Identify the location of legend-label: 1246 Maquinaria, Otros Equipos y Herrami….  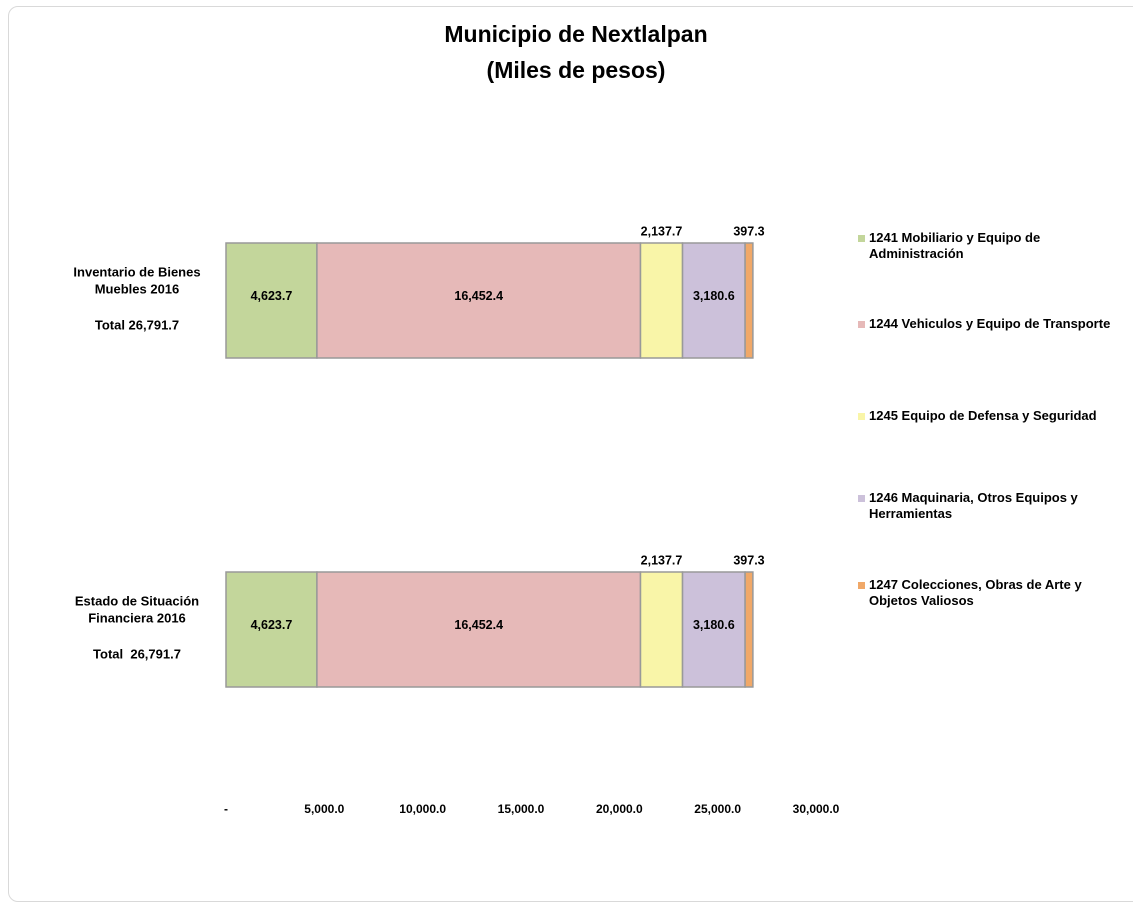
(973, 505).